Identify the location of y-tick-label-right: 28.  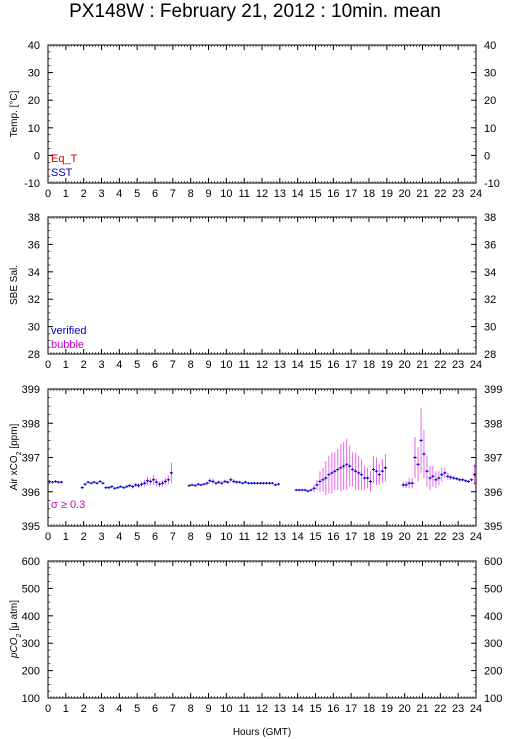
(490, 355).